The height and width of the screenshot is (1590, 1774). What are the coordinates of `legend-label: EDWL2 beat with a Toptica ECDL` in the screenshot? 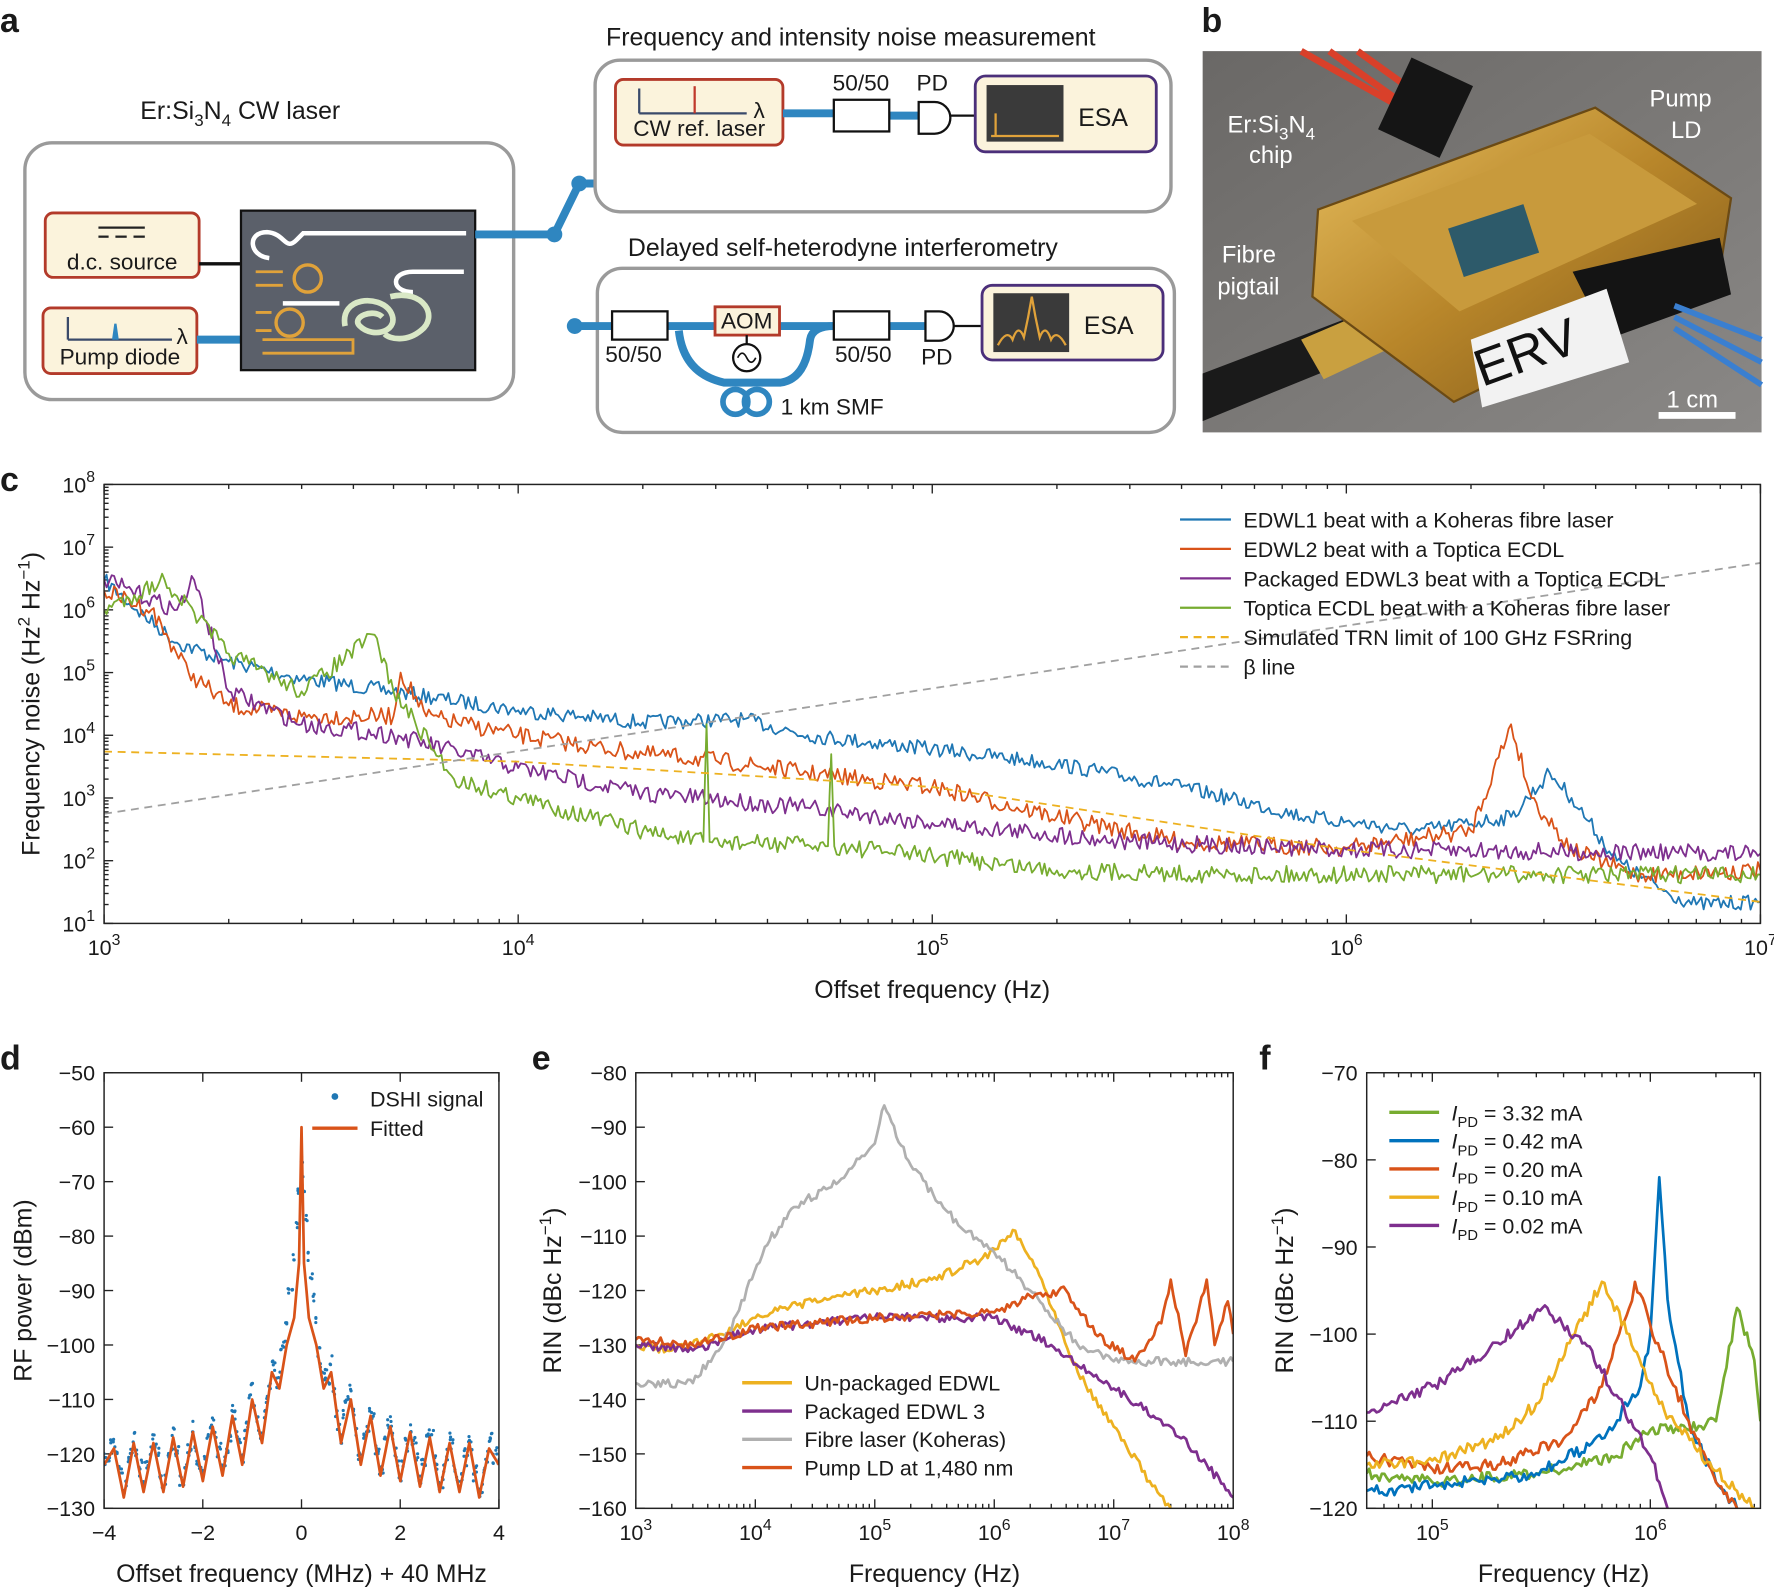 It's located at (1403, 550).